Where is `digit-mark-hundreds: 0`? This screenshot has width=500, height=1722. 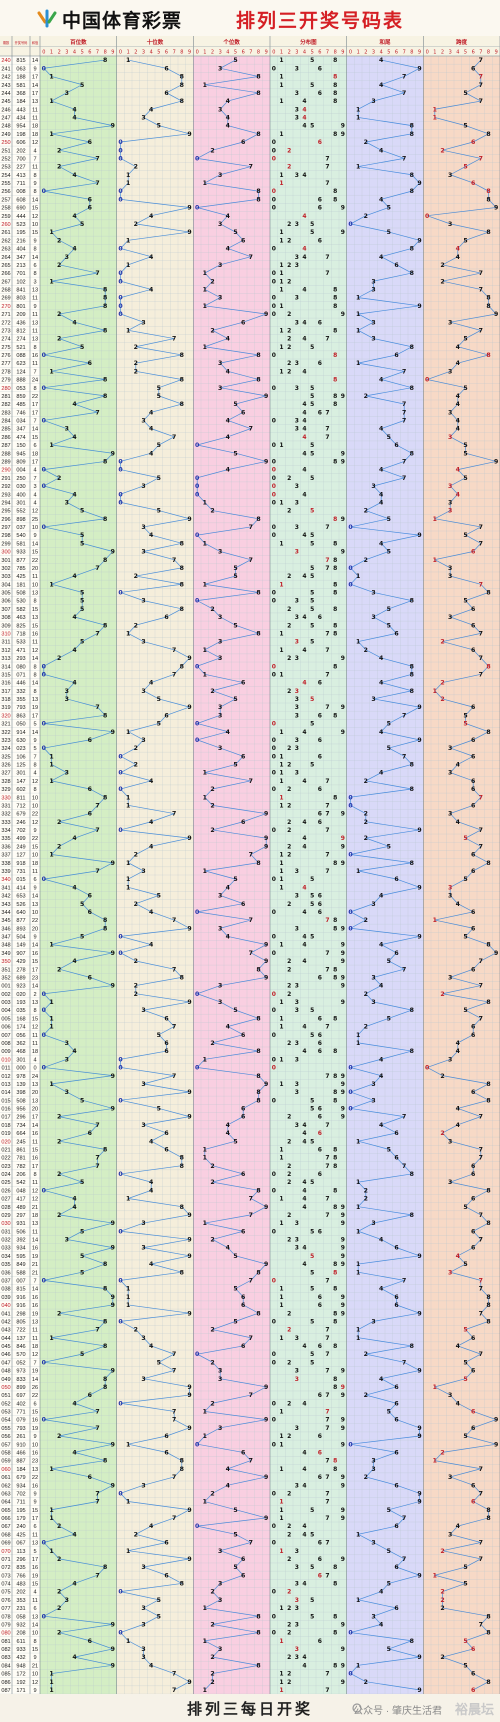
digit-mark-hundreds: 0 is located at coordinates (44, 1281).